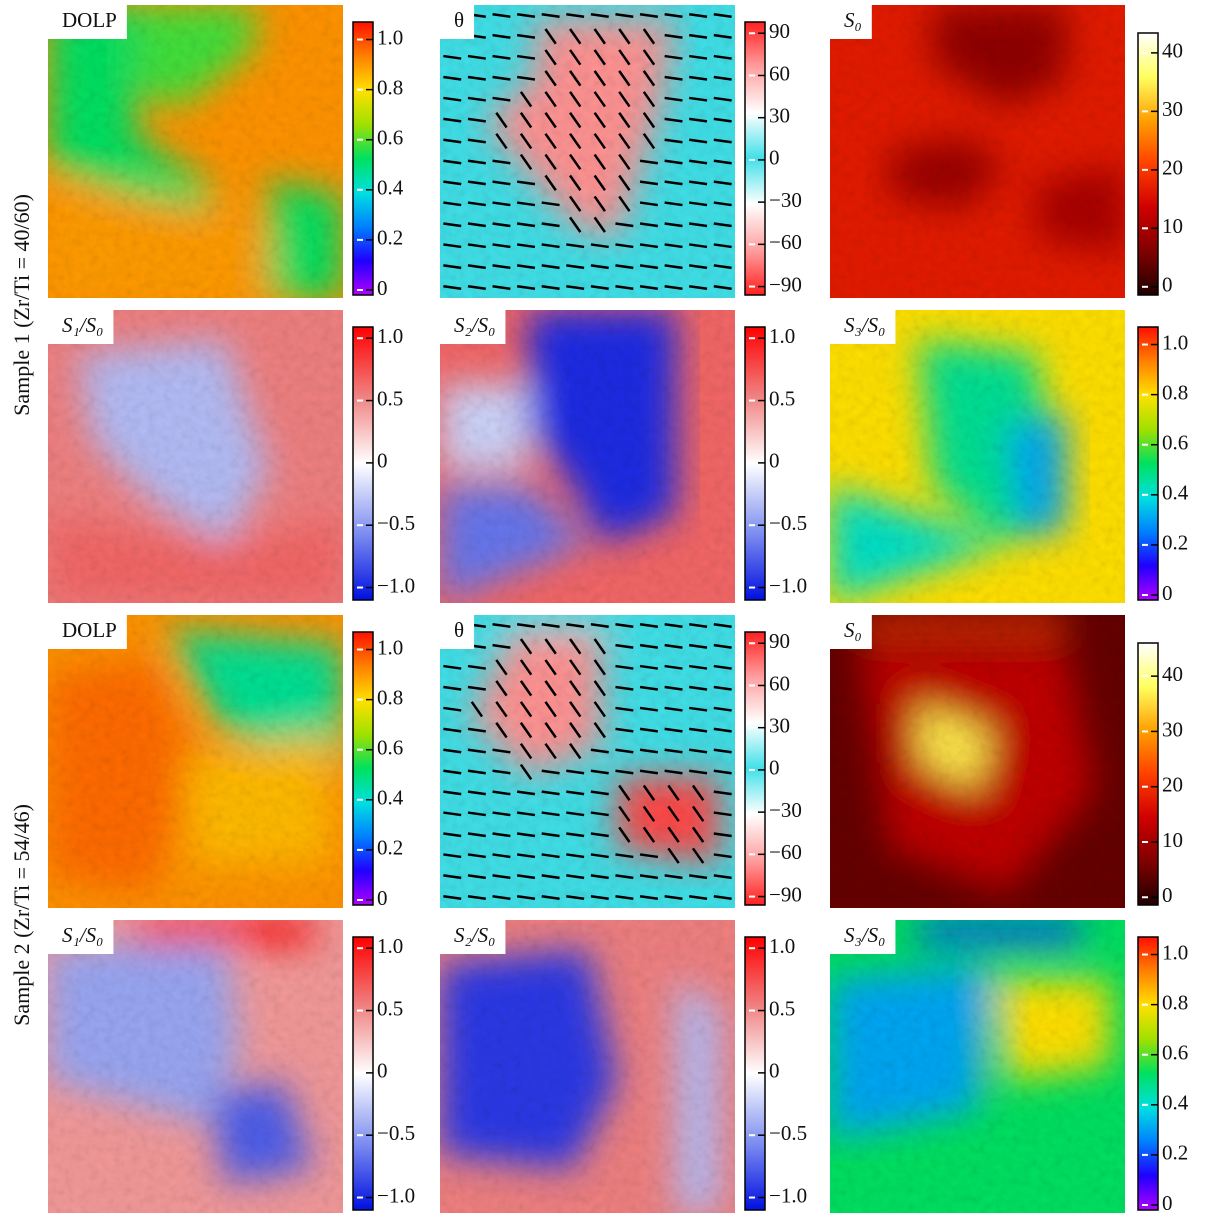  What do you see at coordinates (363, 158) in the screenshot?
I see `colorbar` at bounding box center [363, 158].